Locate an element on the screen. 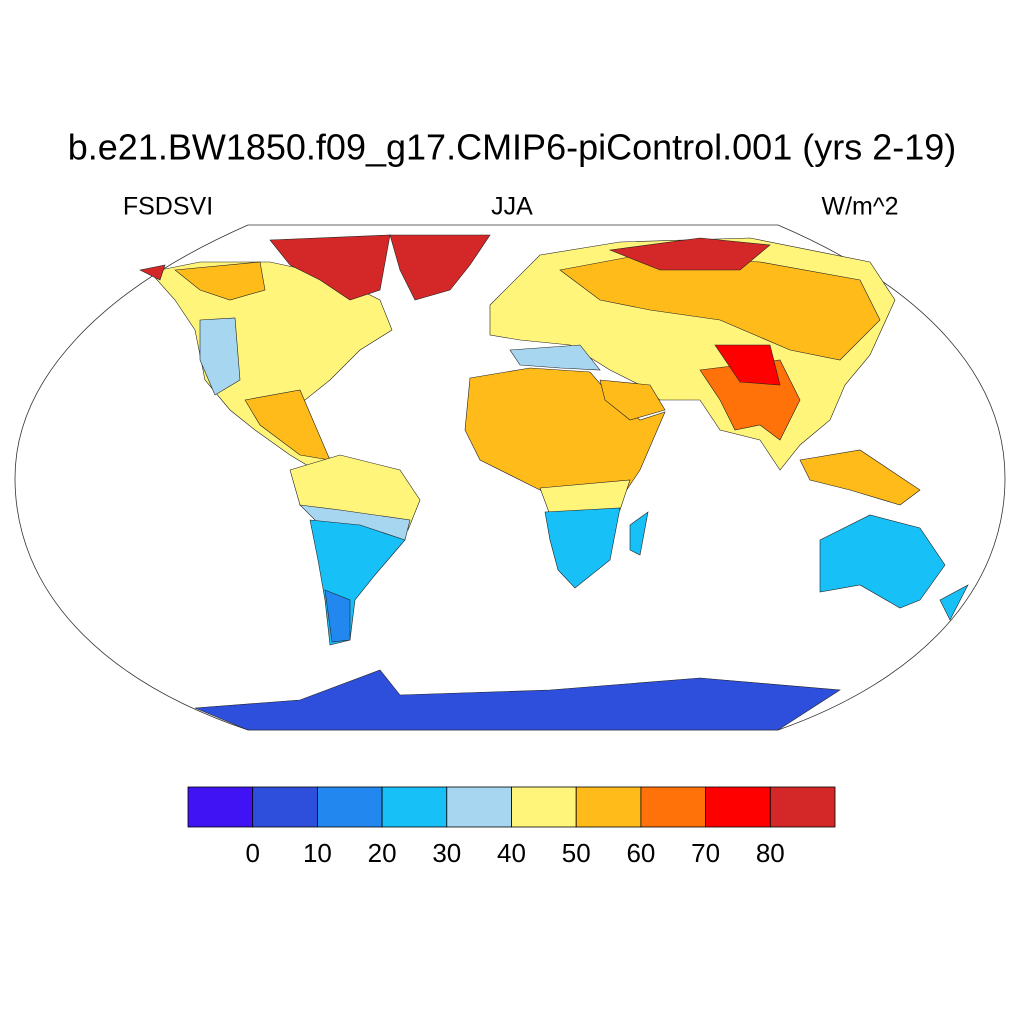  center-subtitle: JJA is located at coordinates (512, 207).